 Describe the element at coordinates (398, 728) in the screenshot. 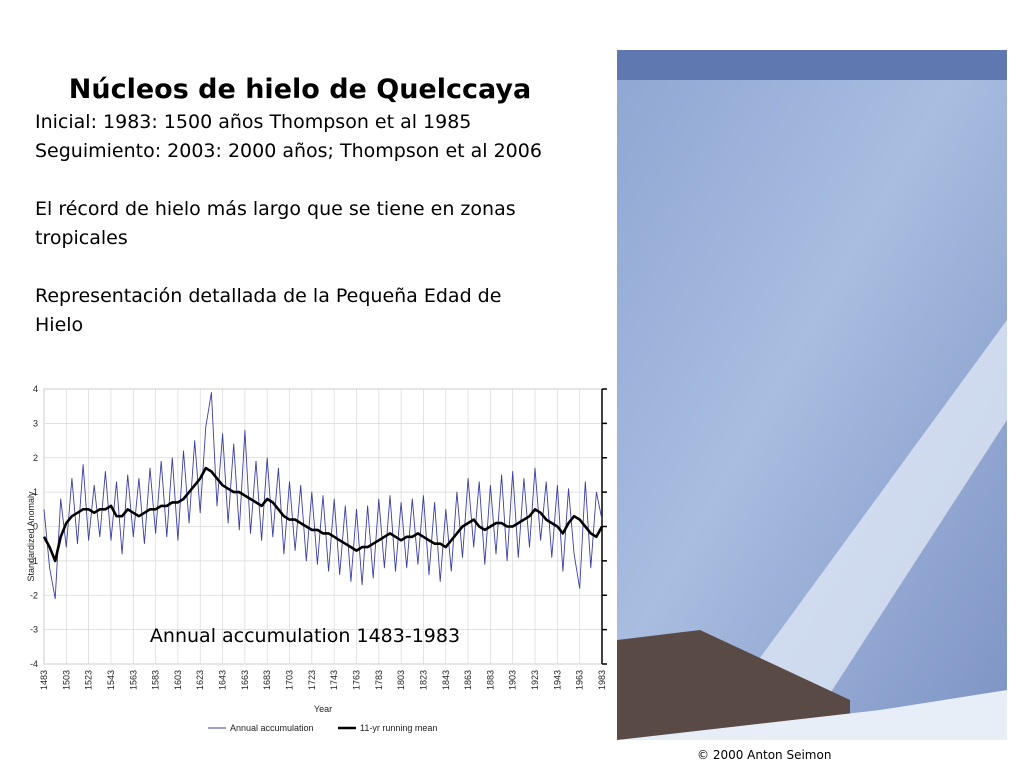

I see `legend-label: 11-yr running mean` at that location.